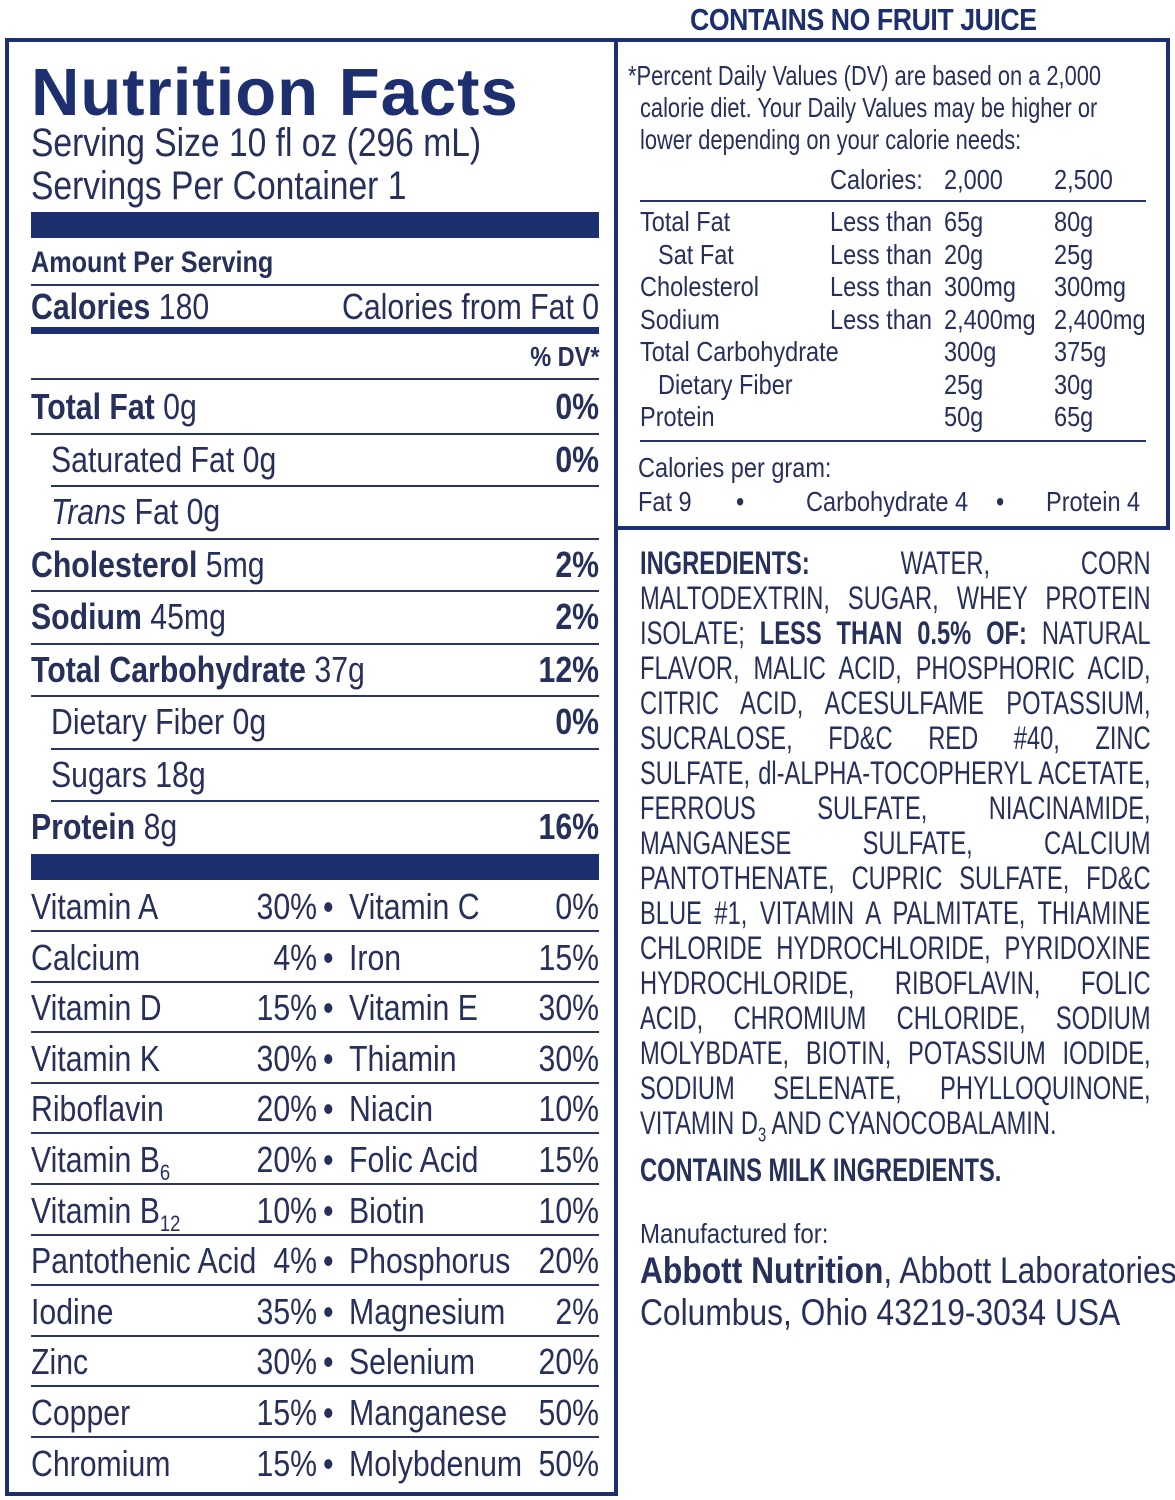  Describe the element at coordinates (315, 907) in the screenshot. I see `vitamin-row: Vitamin A 30% • Vitamin C 0%` at that location.